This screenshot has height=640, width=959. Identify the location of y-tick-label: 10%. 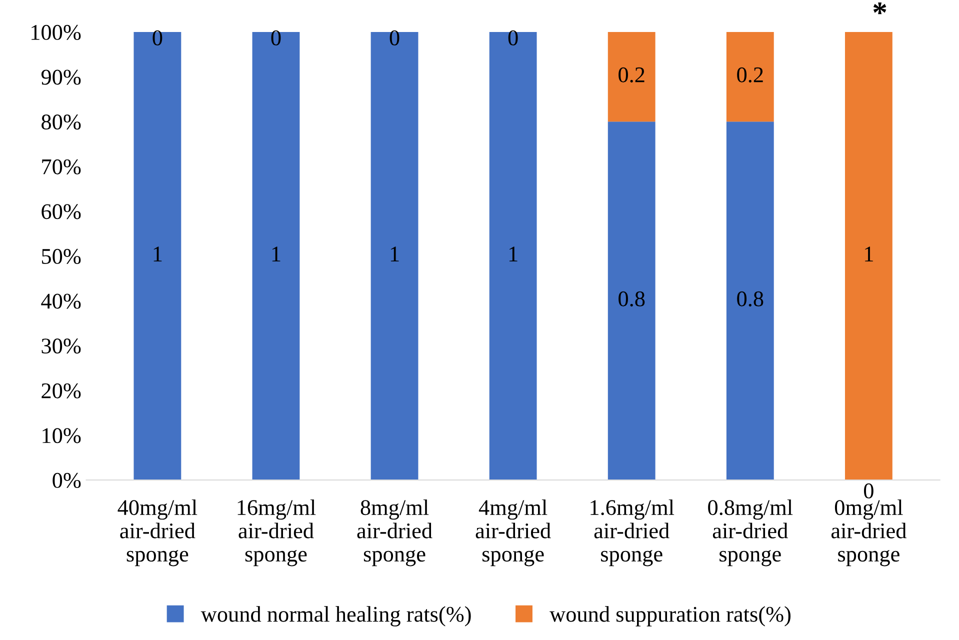
(61, 436).